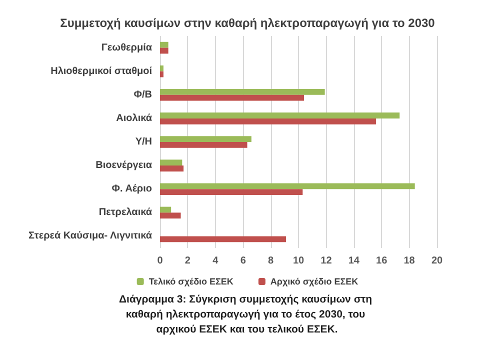 This screenshot has width=495, height=342. I want to click on x-tick-label: 8, so click(271, 261).